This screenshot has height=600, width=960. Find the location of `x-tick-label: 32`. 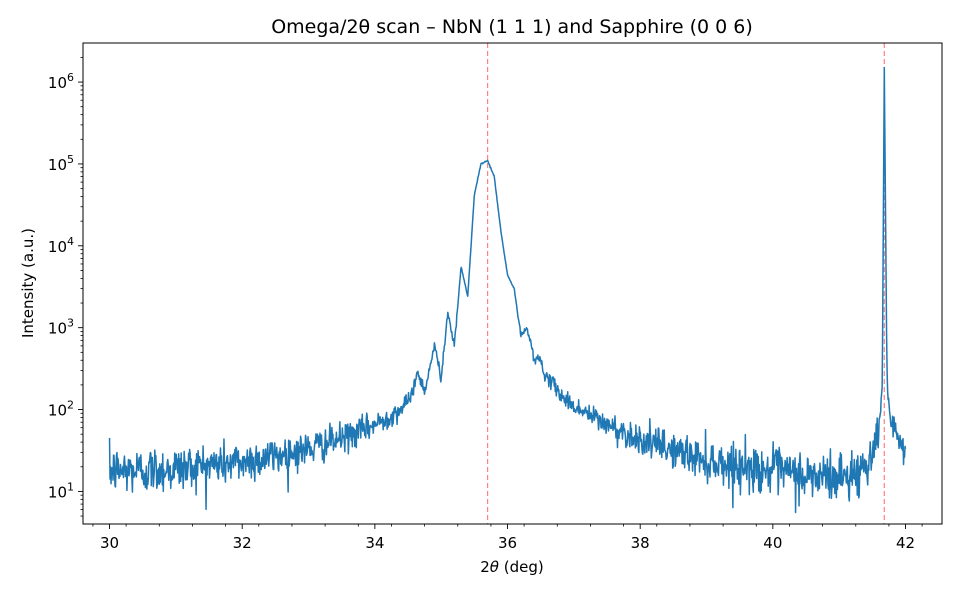

x-tick-label: 32 is located at coordinates (242, 543).